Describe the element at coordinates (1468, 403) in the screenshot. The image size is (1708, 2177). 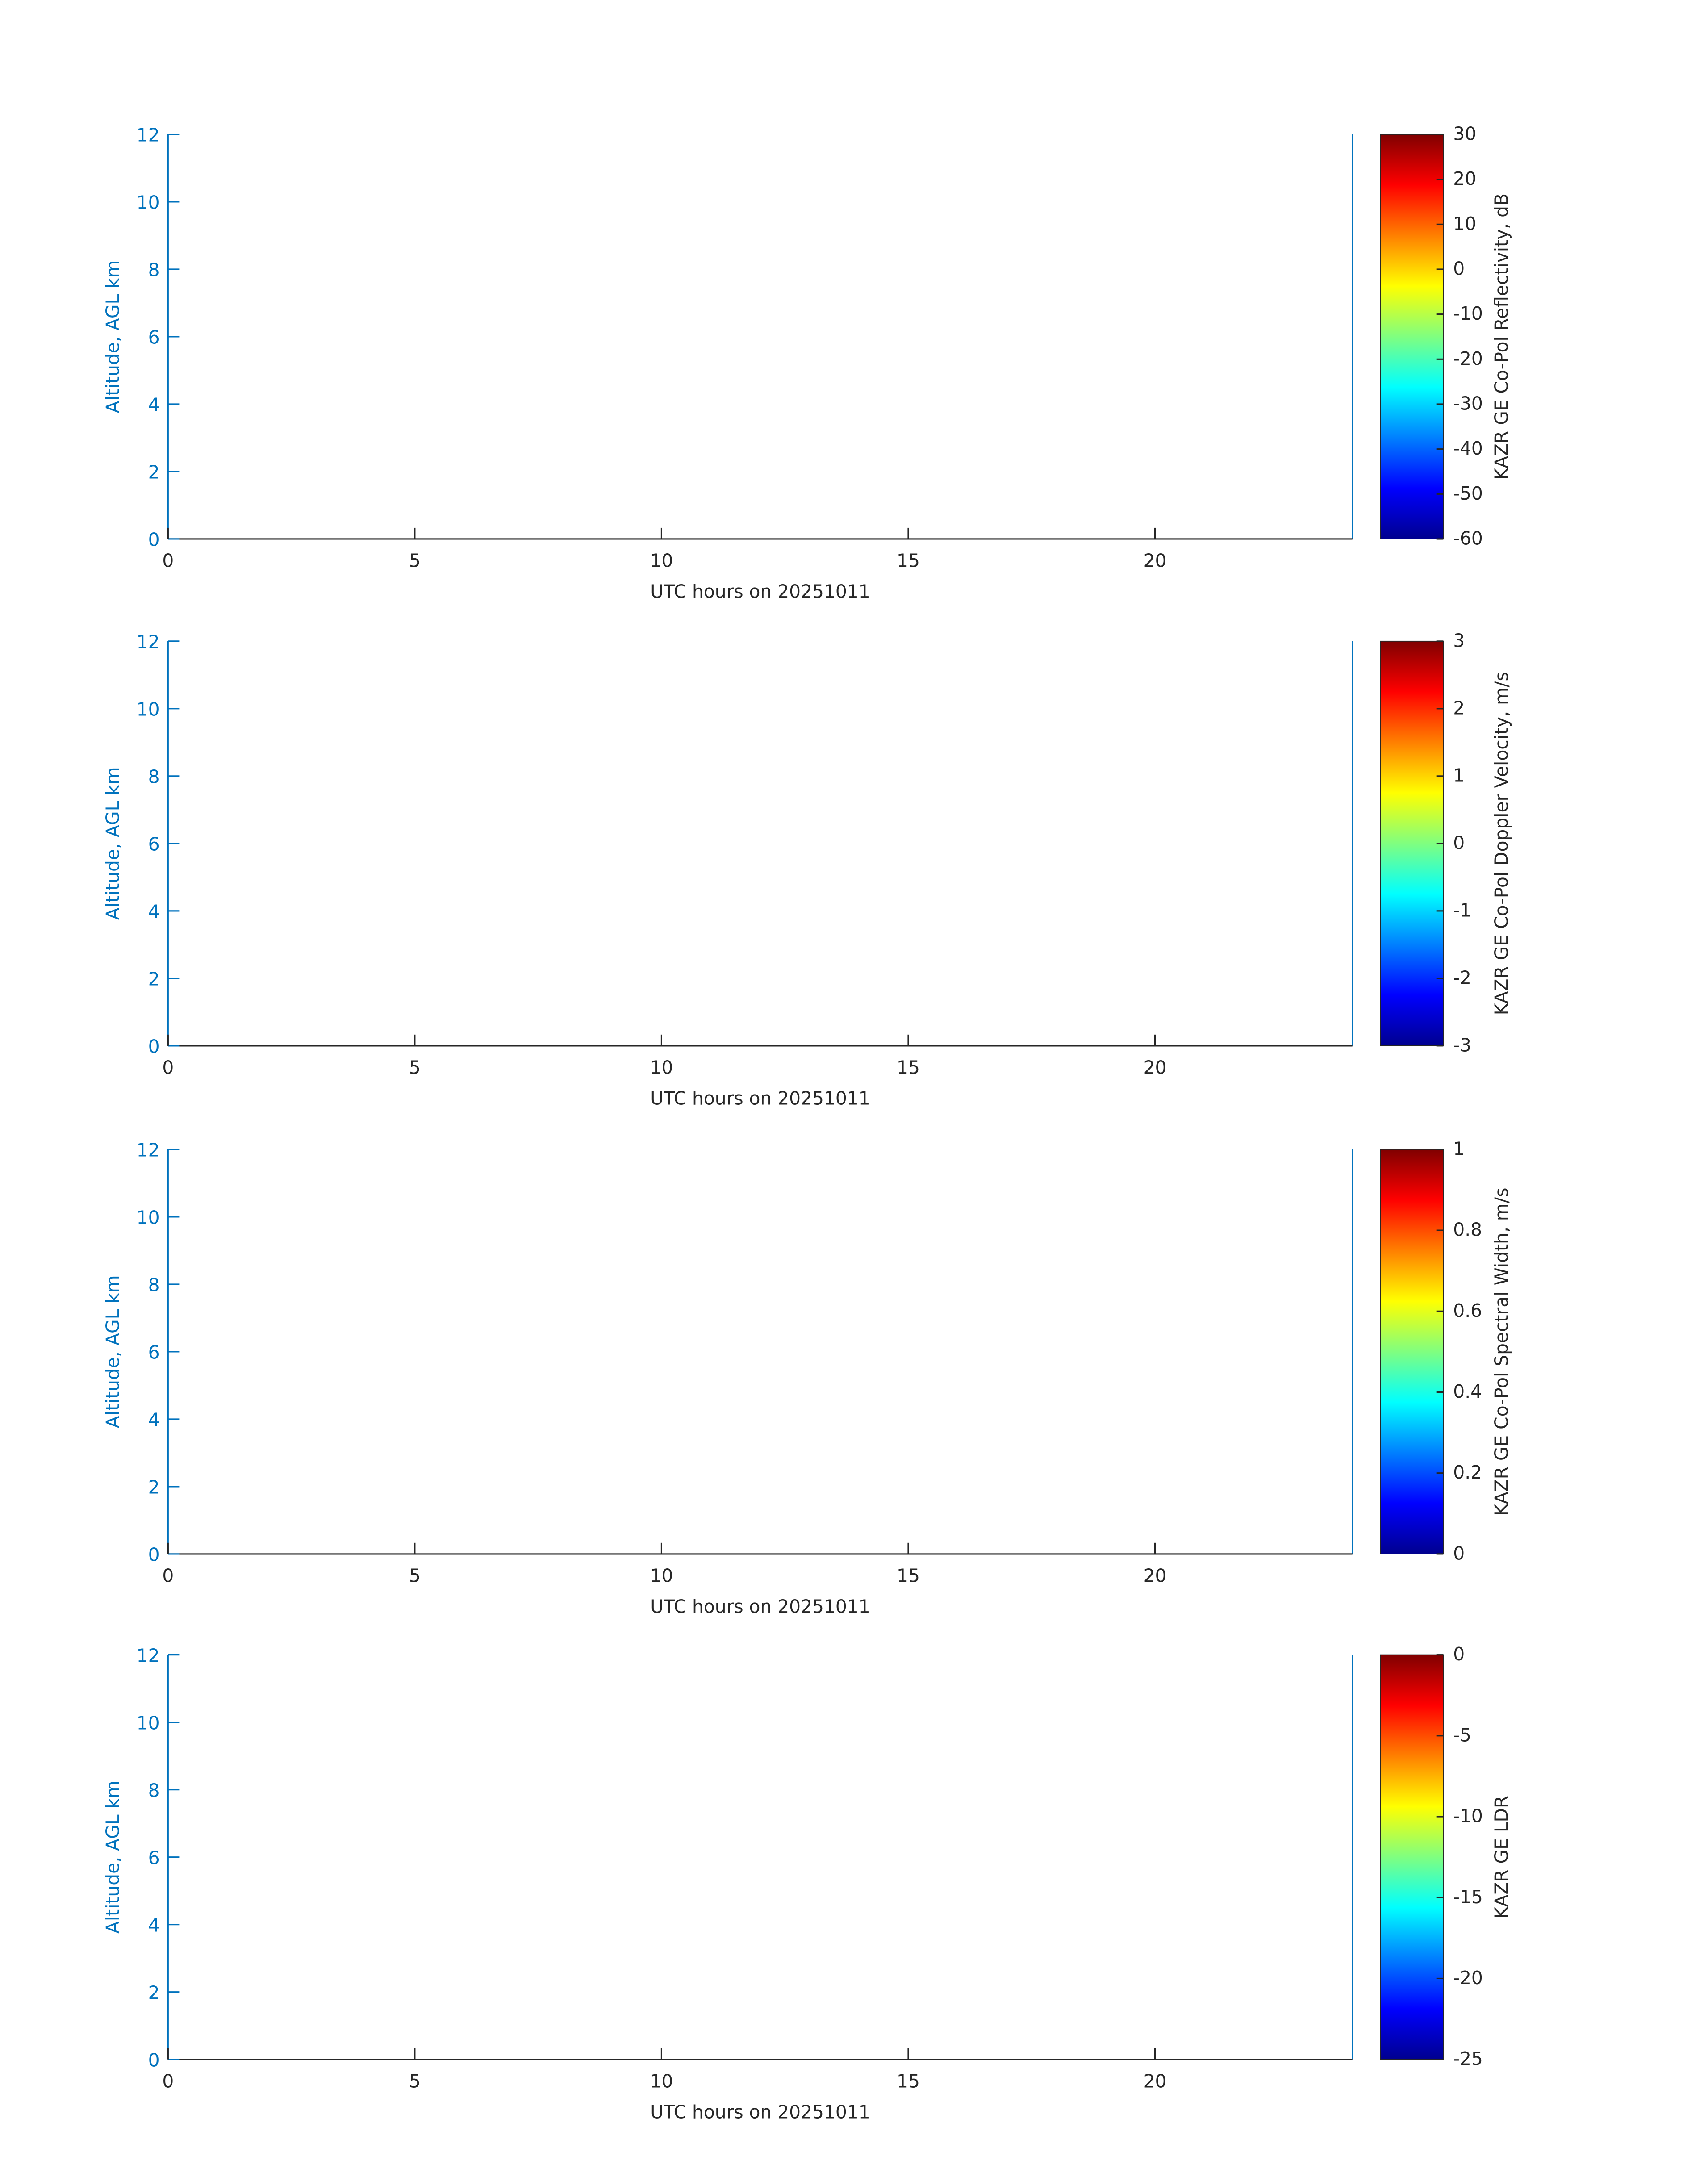
I see `colorbar-tick-label: -30` at that location.